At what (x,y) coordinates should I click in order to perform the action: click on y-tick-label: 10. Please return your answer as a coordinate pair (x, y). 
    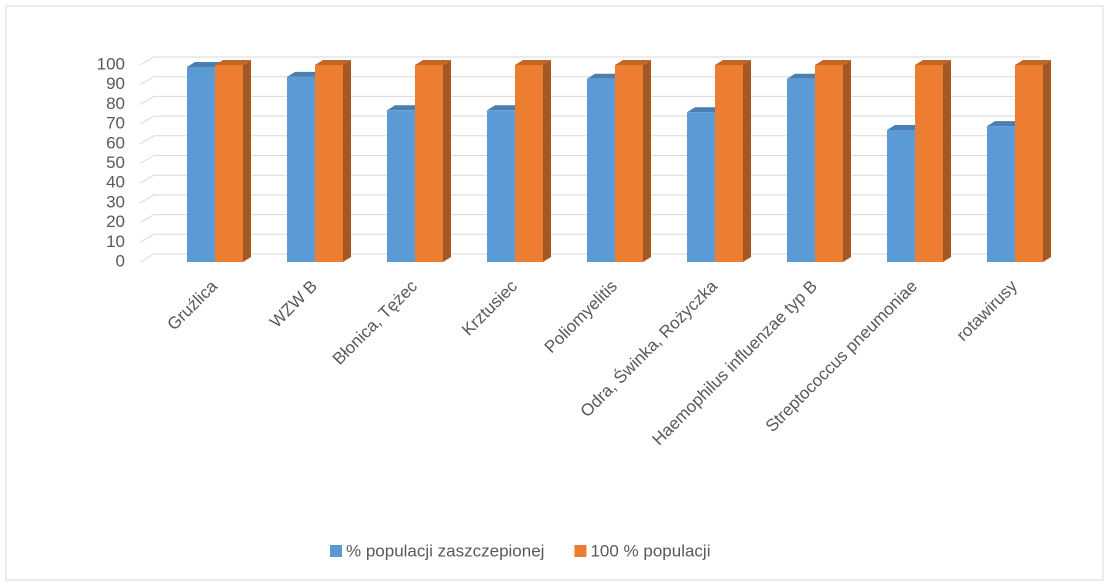
    Looking at the image, I should click on (115, 241).